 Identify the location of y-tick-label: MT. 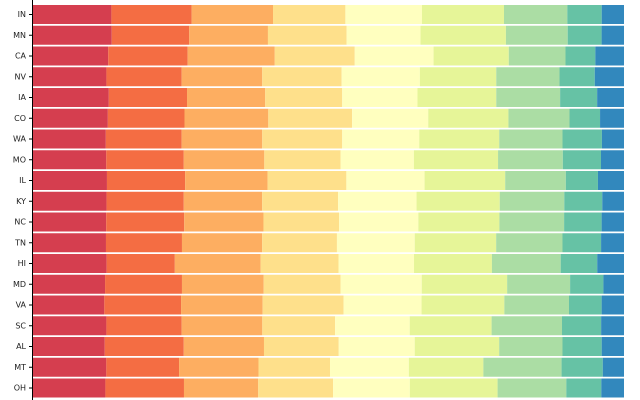
(20, 367).